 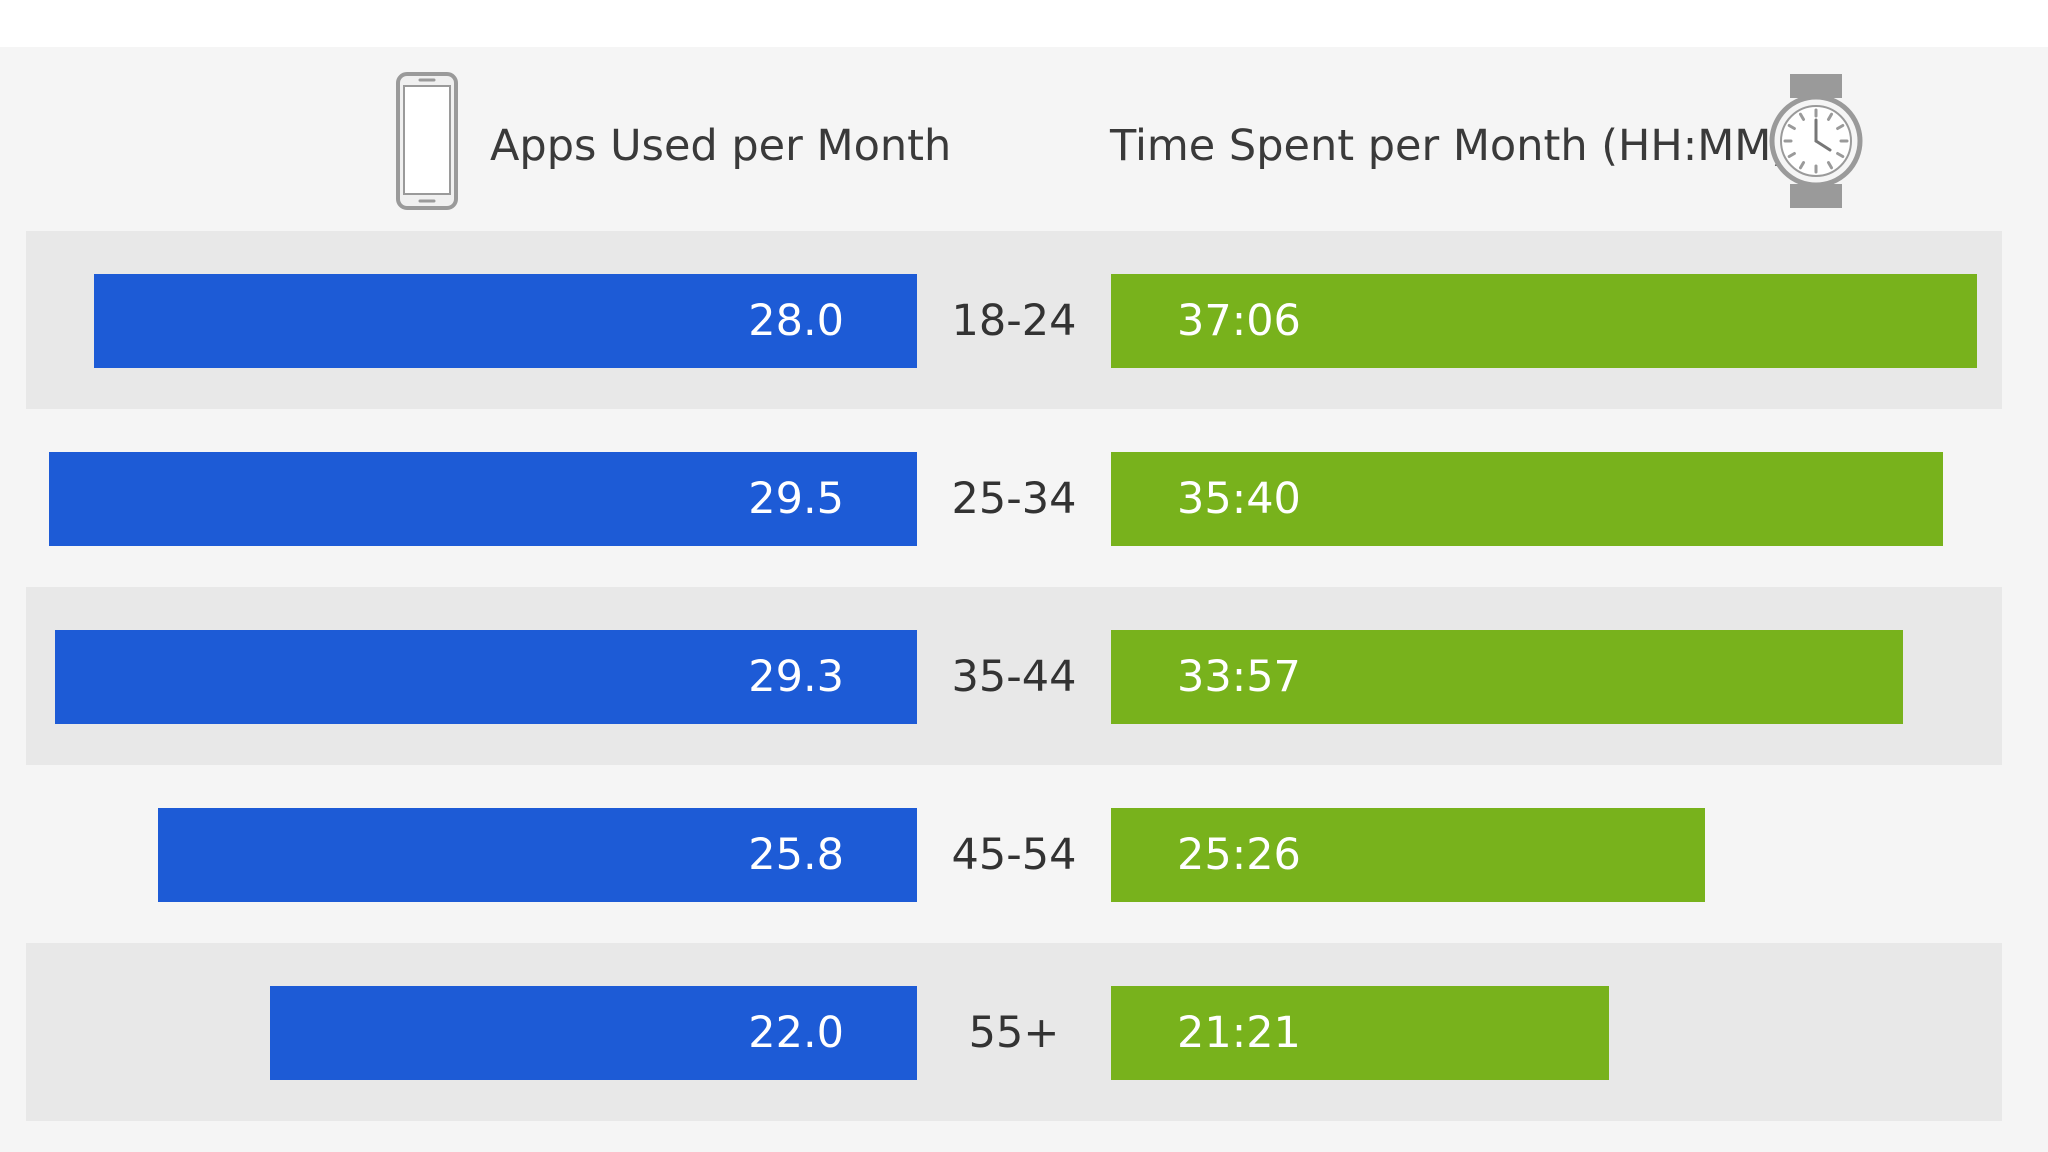 I want to click on apps-bar: 25.8, so click(x=537, y=855).